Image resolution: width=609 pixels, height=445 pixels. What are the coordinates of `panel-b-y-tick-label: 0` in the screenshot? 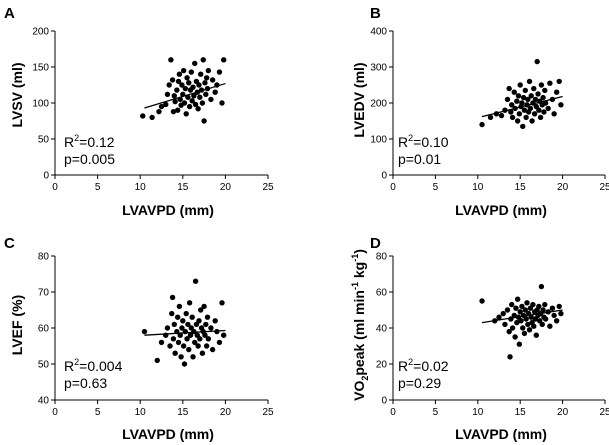 It's located at (384, 176).